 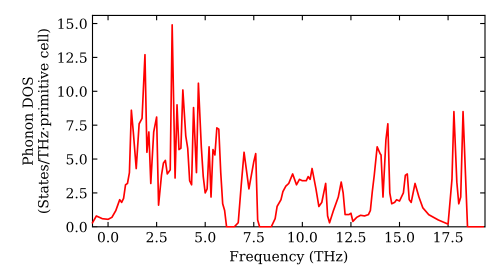 I want to click on x-tick-label: 7.5, so click(x=254, y=237).